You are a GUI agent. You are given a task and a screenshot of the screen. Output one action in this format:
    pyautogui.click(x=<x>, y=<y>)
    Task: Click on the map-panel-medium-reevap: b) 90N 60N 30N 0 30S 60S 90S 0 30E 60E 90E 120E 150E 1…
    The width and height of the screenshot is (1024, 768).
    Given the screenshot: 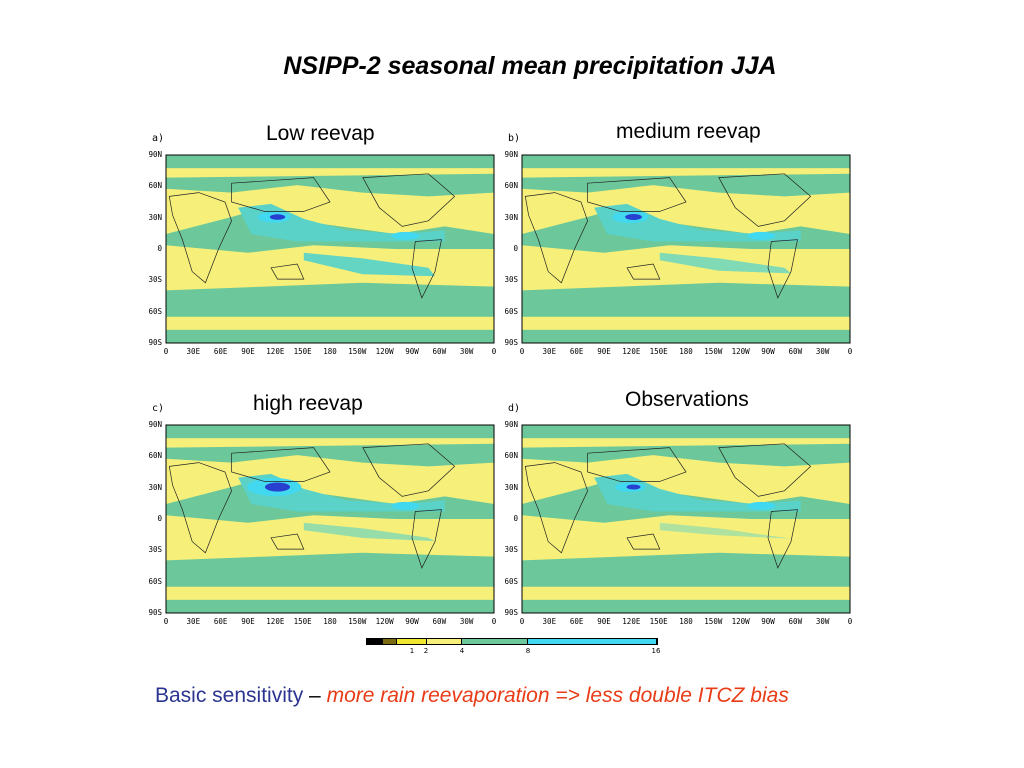 What is the action you would take?
    pyautogui.click(x=682, y=245)
    